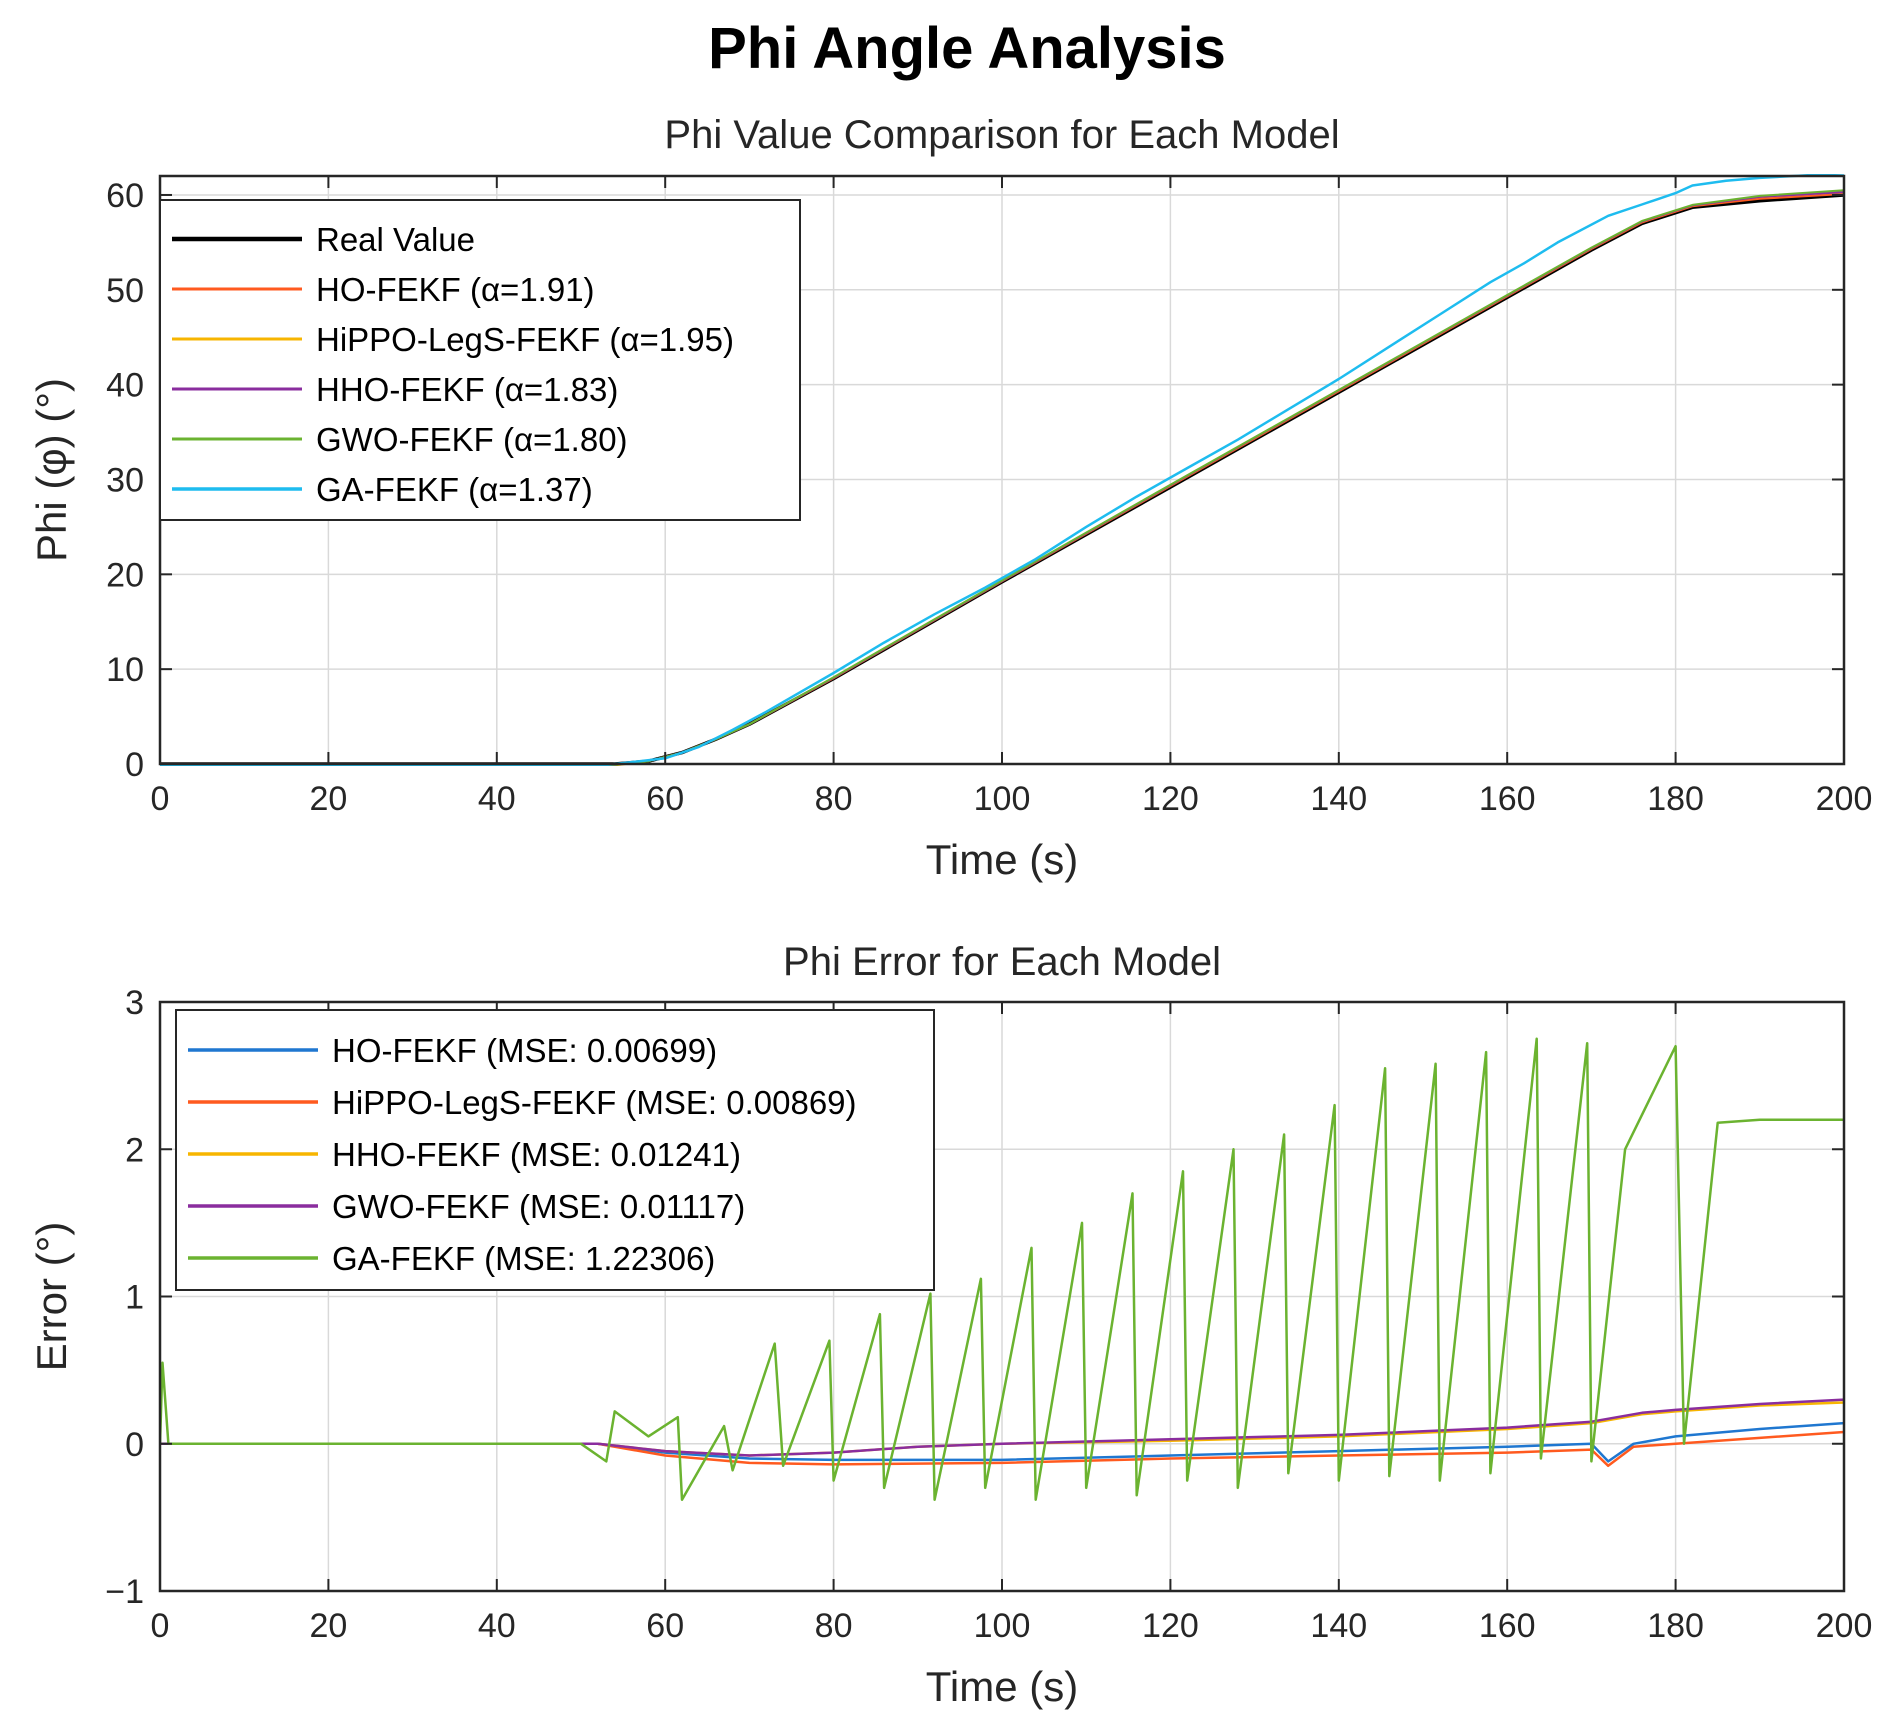 This screenshot has height=1736, width=1891. I want to click on legend-label-3: HHO-FEKF (α=1.83), so click(467, 389).